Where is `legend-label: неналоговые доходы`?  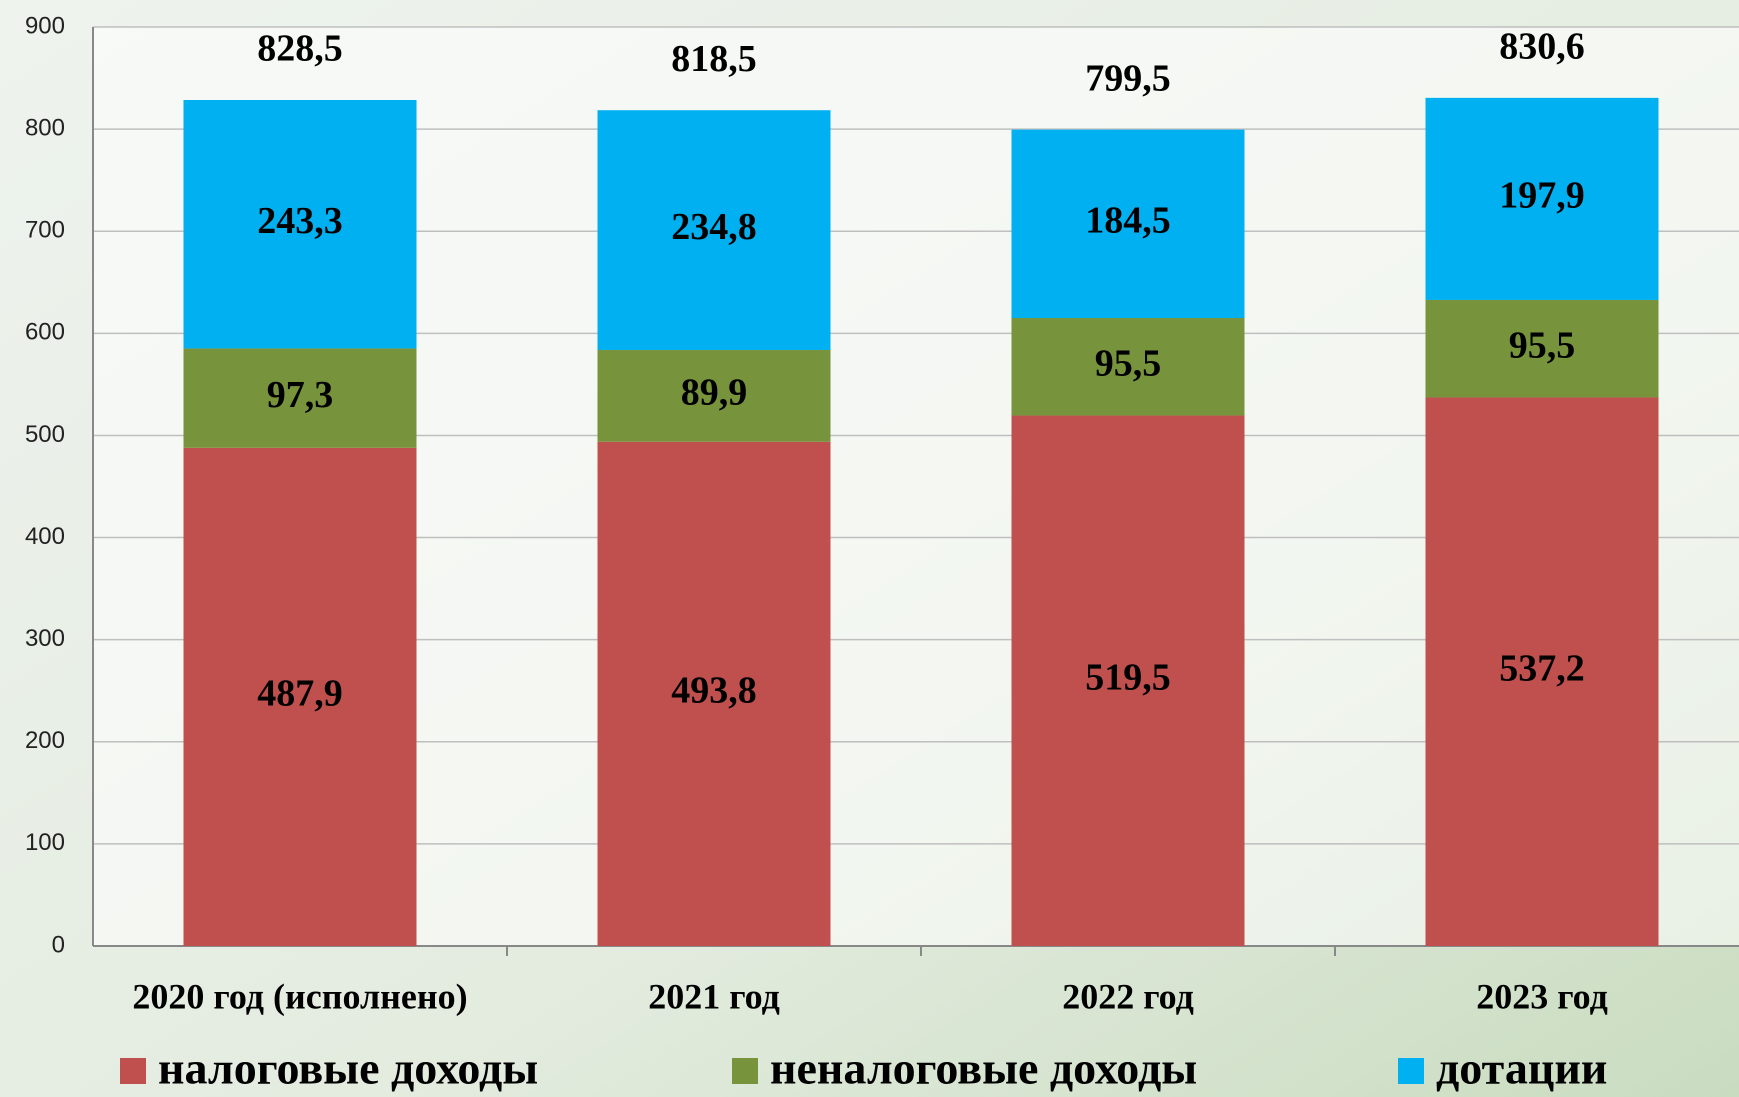 legend-label: неналоговые доходы is located at coordinates (983, 1068).